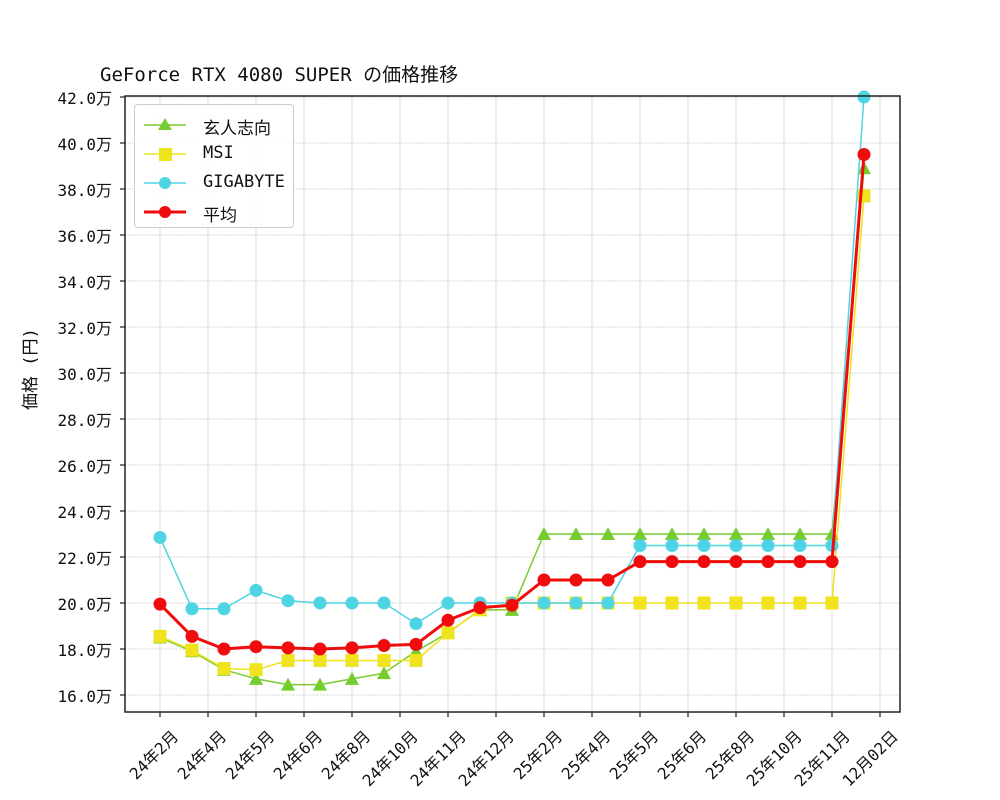 This screenshot has height=800, width=1000. Describe the element at coordinates (84, 190) in the screenshot. I see `y-tick-label: 38.0万` at that location.